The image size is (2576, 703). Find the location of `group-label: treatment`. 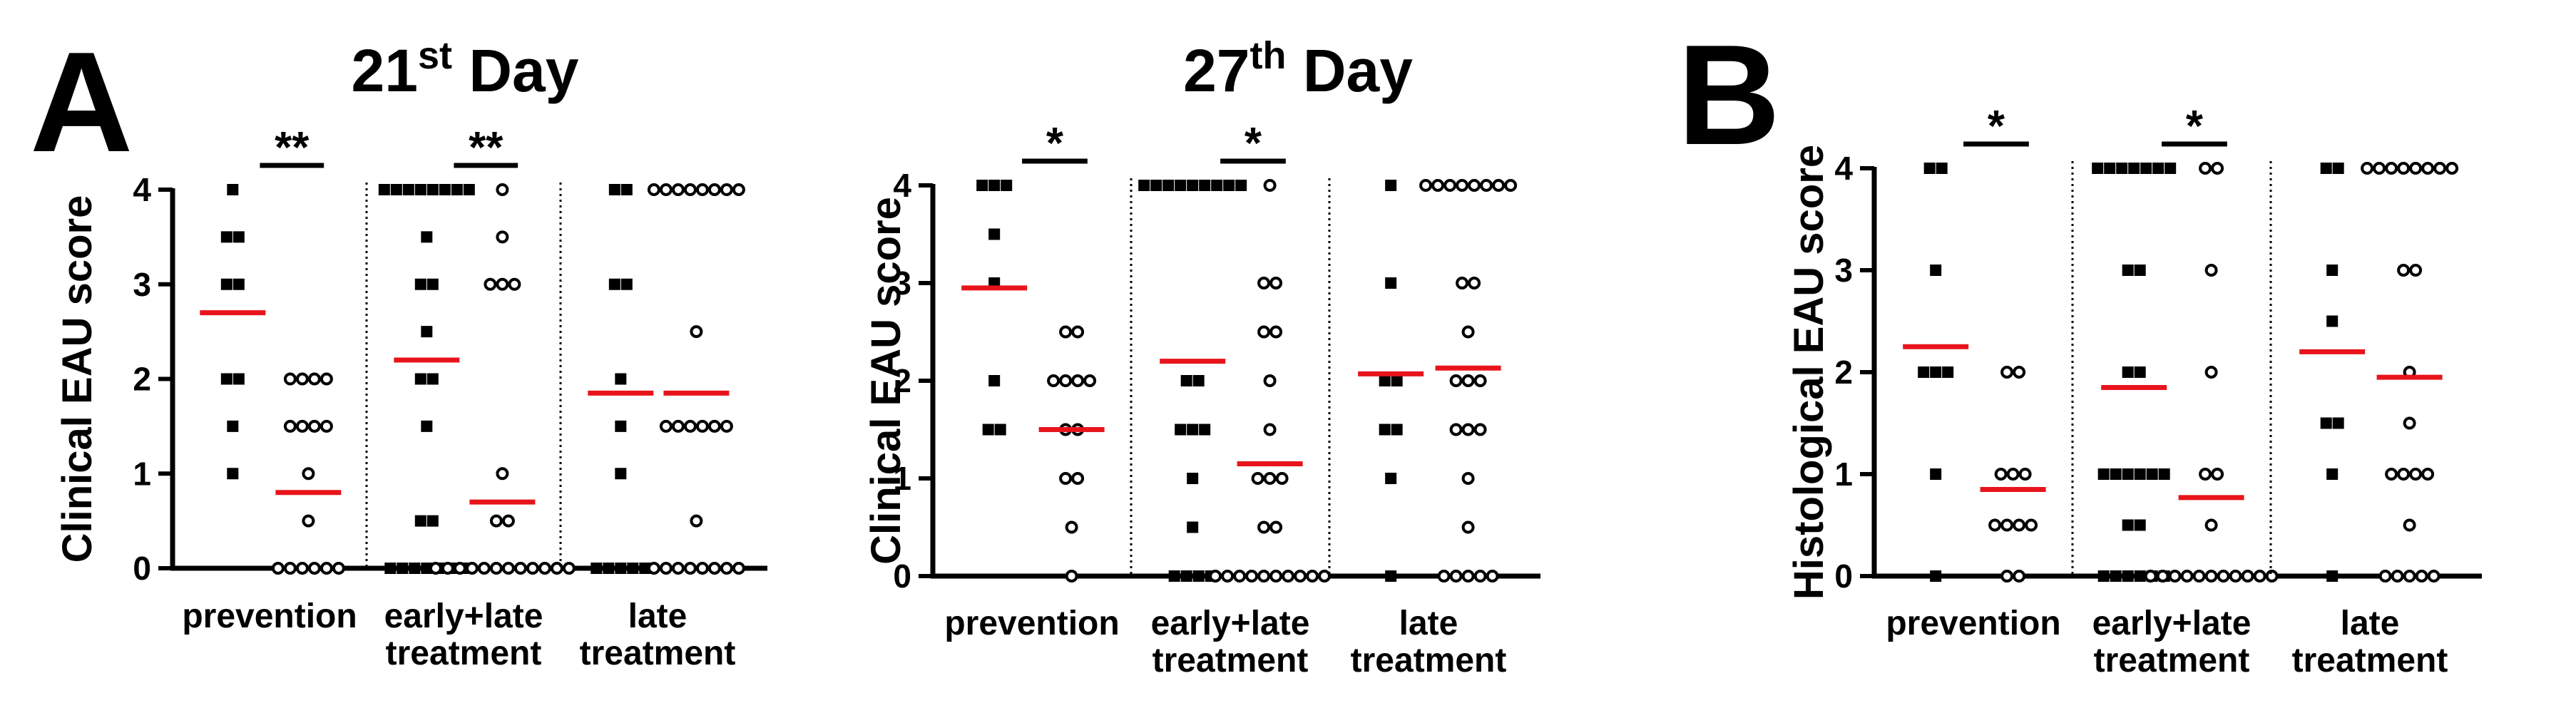

group-label: treatment is located at coordinates (2370, 660).